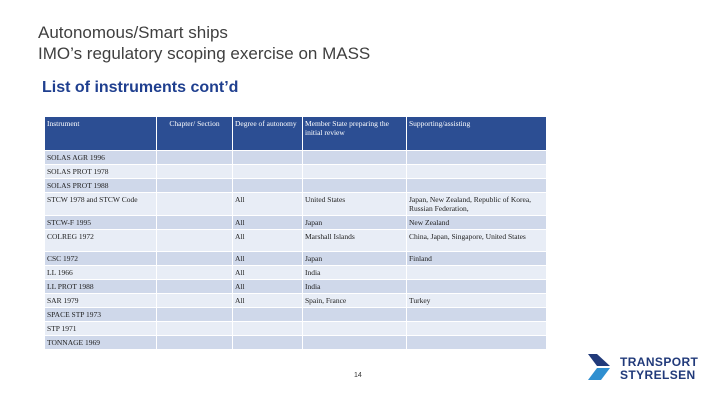 This screenshot has height=405, width=720. I want to click on cell-member-state: Spain, France, so click(354, 300).